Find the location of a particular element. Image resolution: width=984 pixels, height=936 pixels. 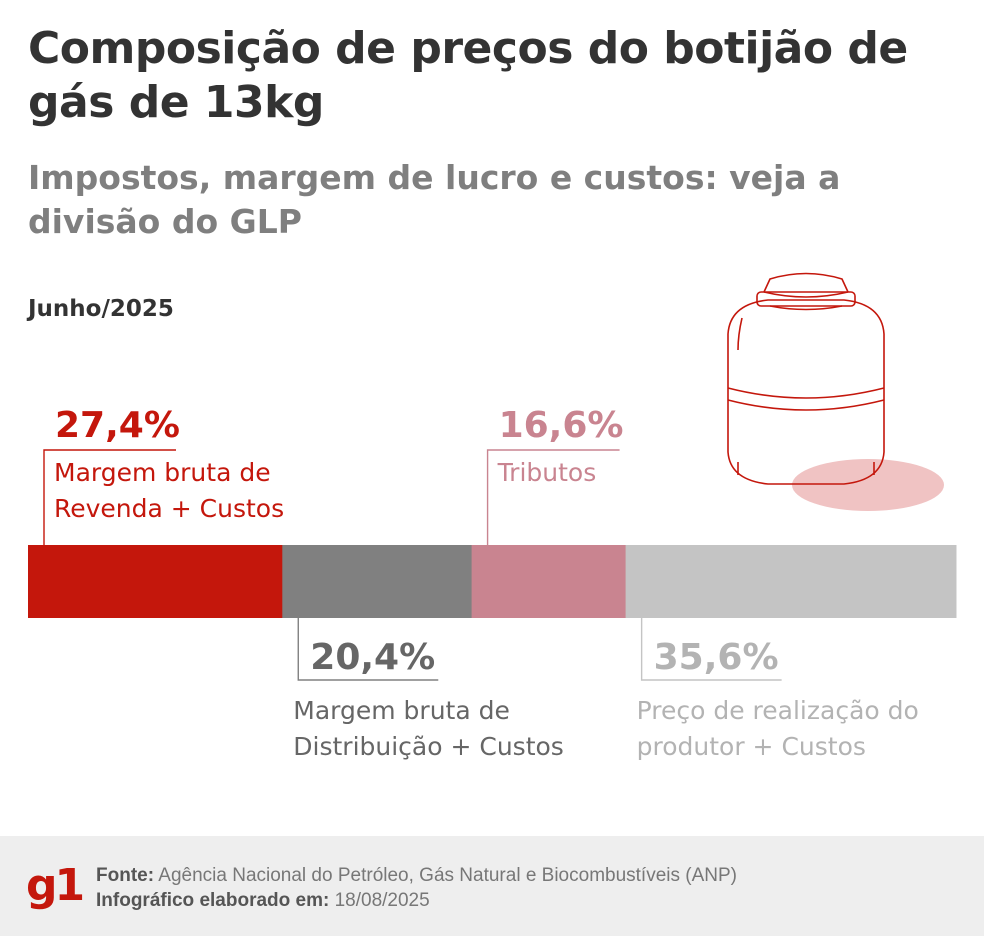

segment-label: produtor + Custos is located at coordinates (751, 746).